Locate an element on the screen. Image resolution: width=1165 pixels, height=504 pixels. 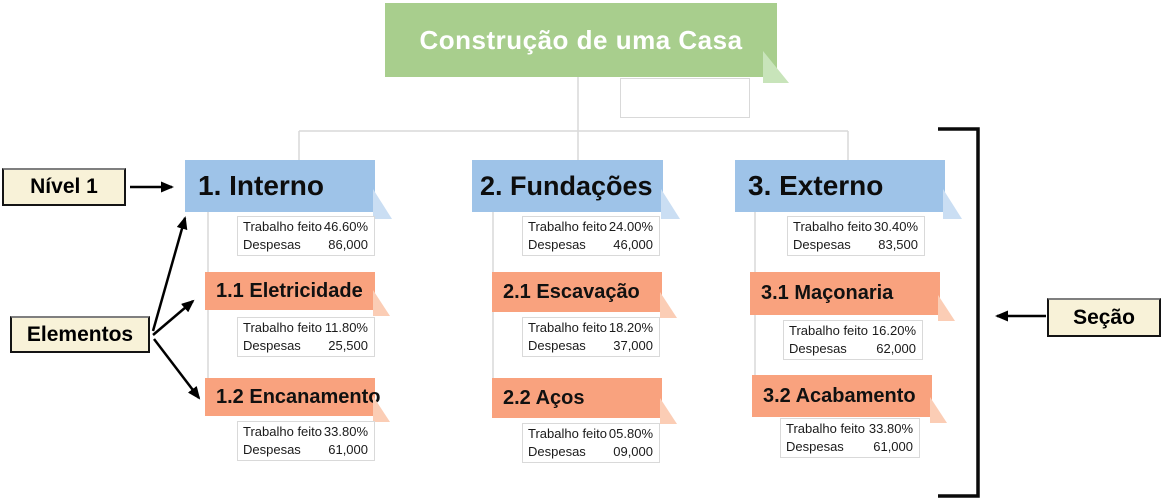
metric-value: 83,500 is located at coordinates (898, 244).